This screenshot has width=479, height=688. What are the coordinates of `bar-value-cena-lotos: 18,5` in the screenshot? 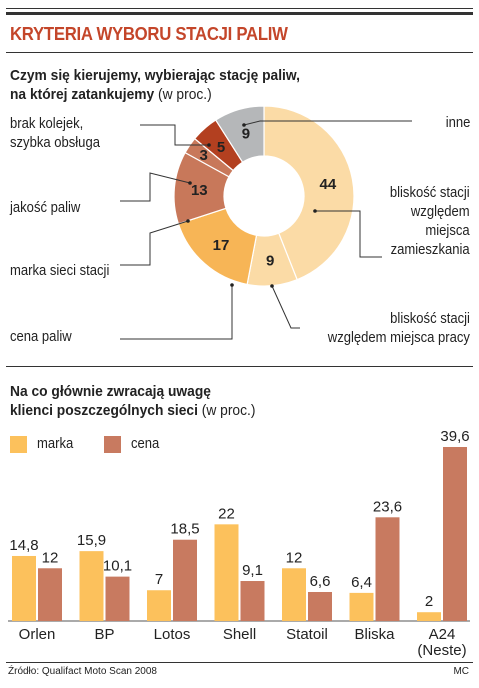 It's located at (184, 529).